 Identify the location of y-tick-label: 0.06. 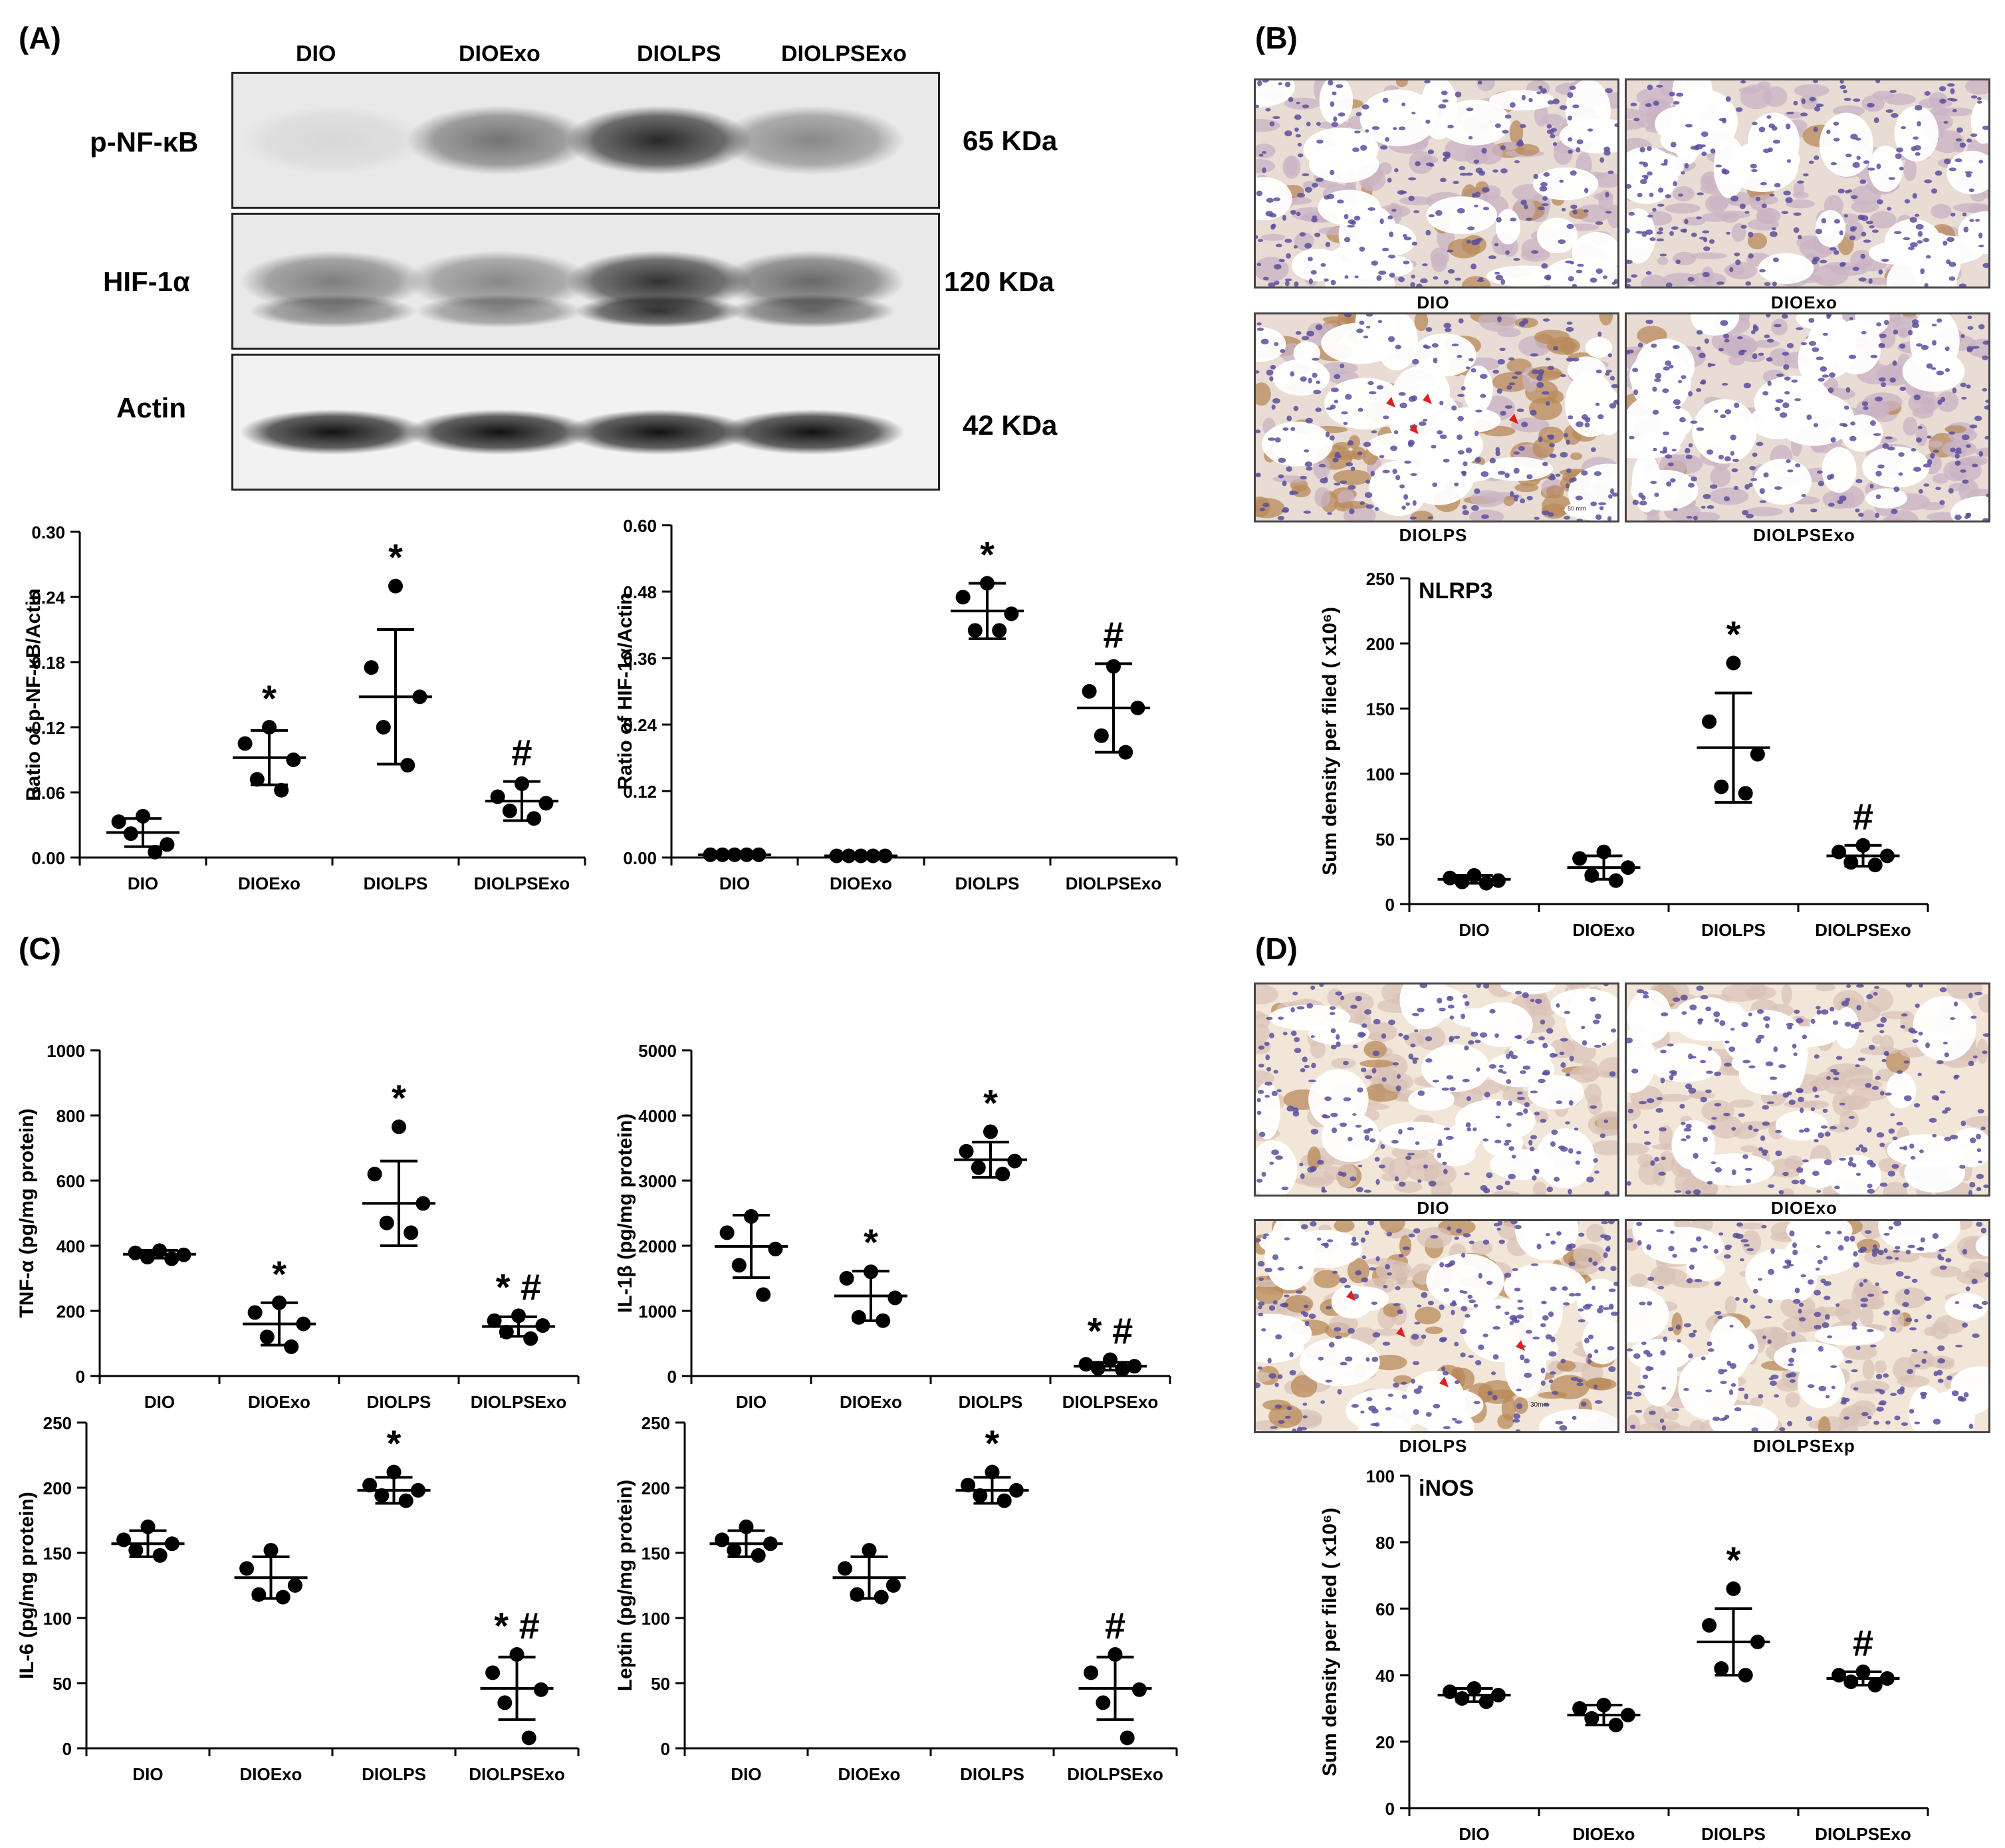
(48, 793).